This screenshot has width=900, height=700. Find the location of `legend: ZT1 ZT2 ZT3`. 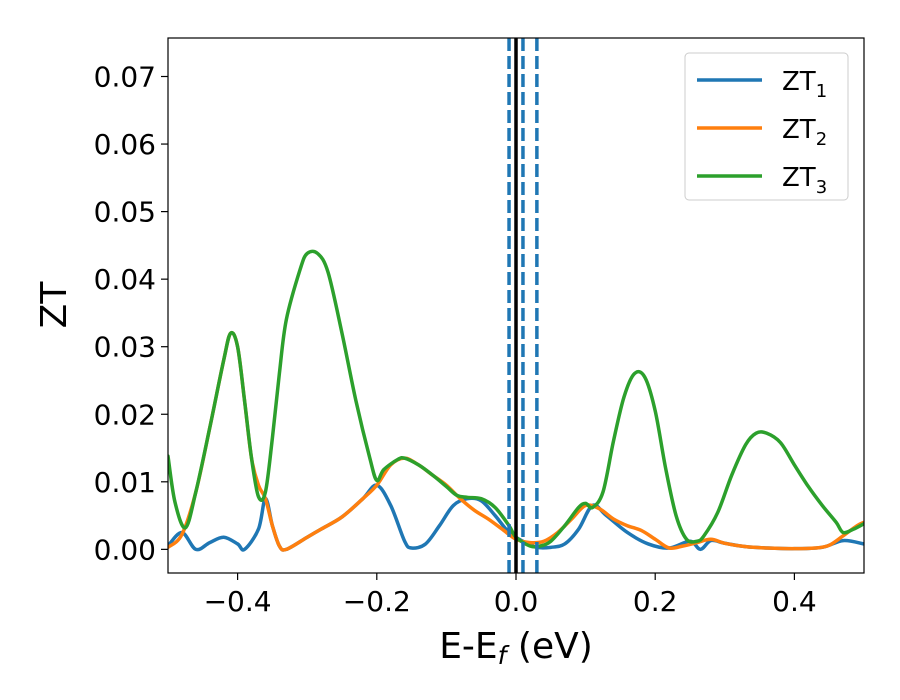

legend: ZT1 ZT2 ZT3 is located at coordinates (766, 126).